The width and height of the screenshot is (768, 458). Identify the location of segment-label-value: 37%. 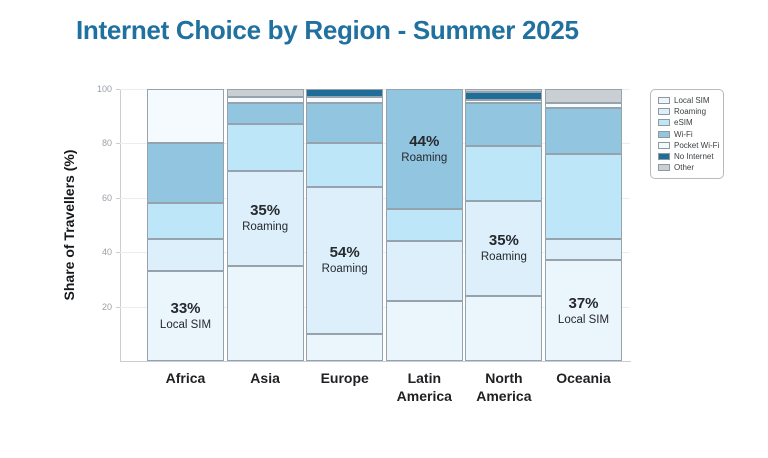
(583, 303).